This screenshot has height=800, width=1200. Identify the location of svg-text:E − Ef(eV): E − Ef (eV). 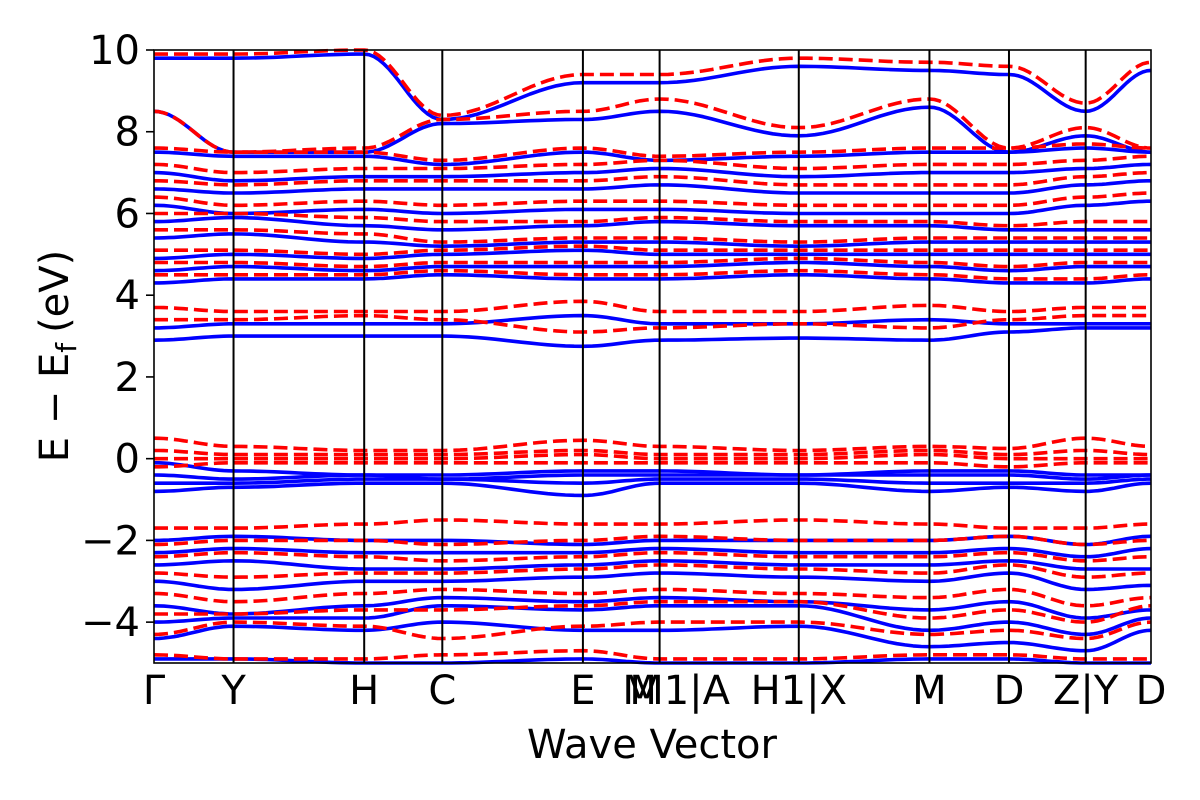
(57, 356).